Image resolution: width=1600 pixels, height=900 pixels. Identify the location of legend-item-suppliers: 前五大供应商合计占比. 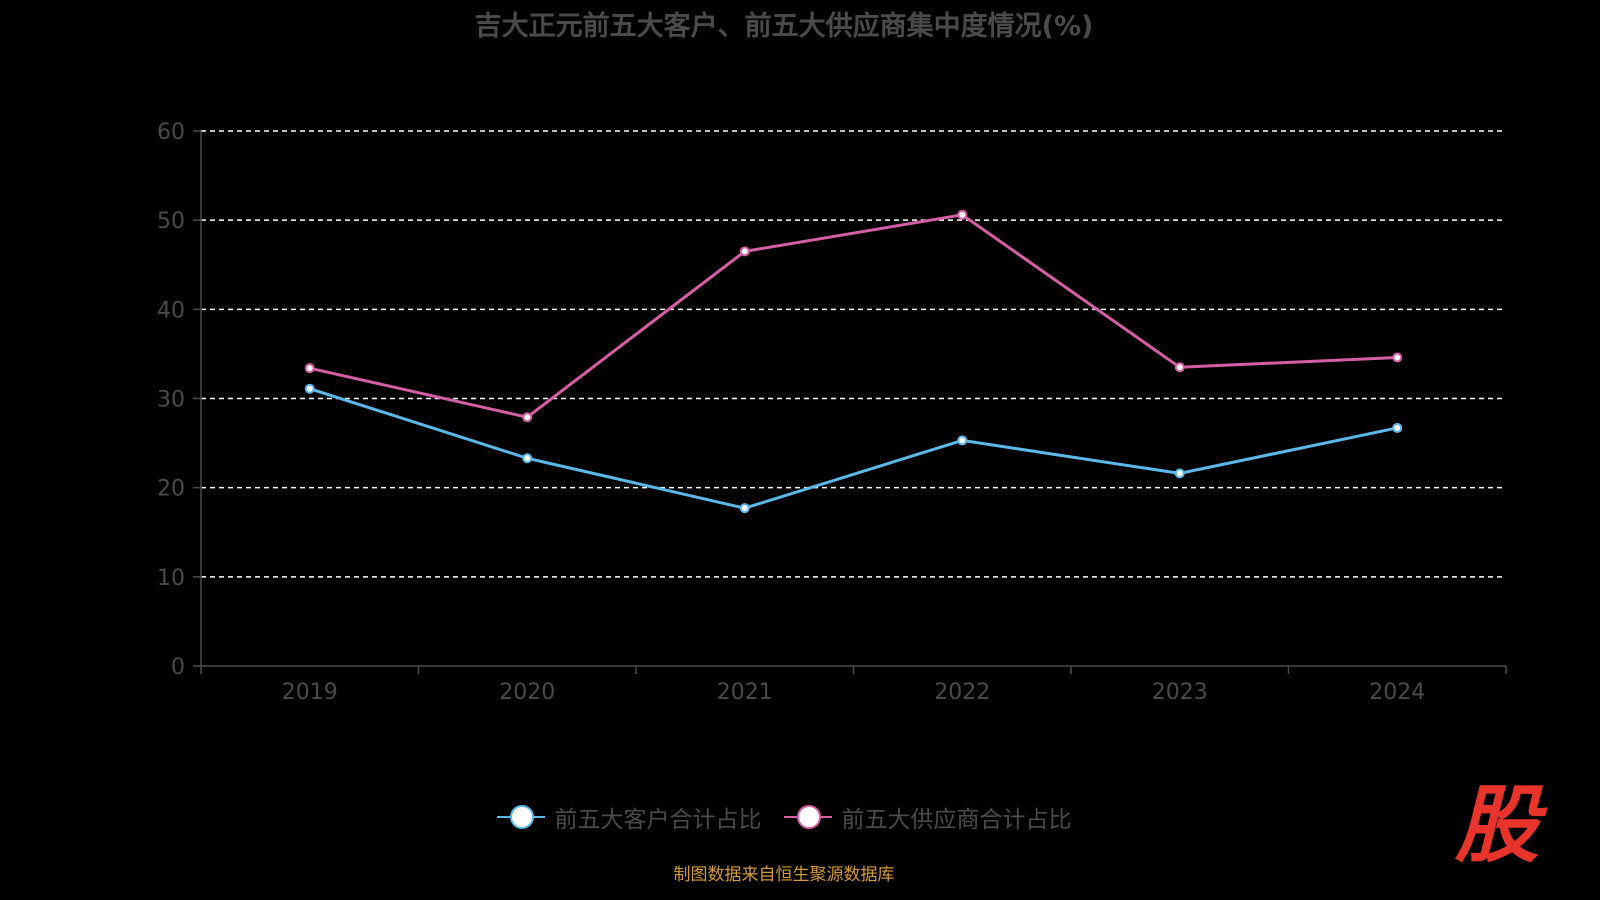
(927, 817).